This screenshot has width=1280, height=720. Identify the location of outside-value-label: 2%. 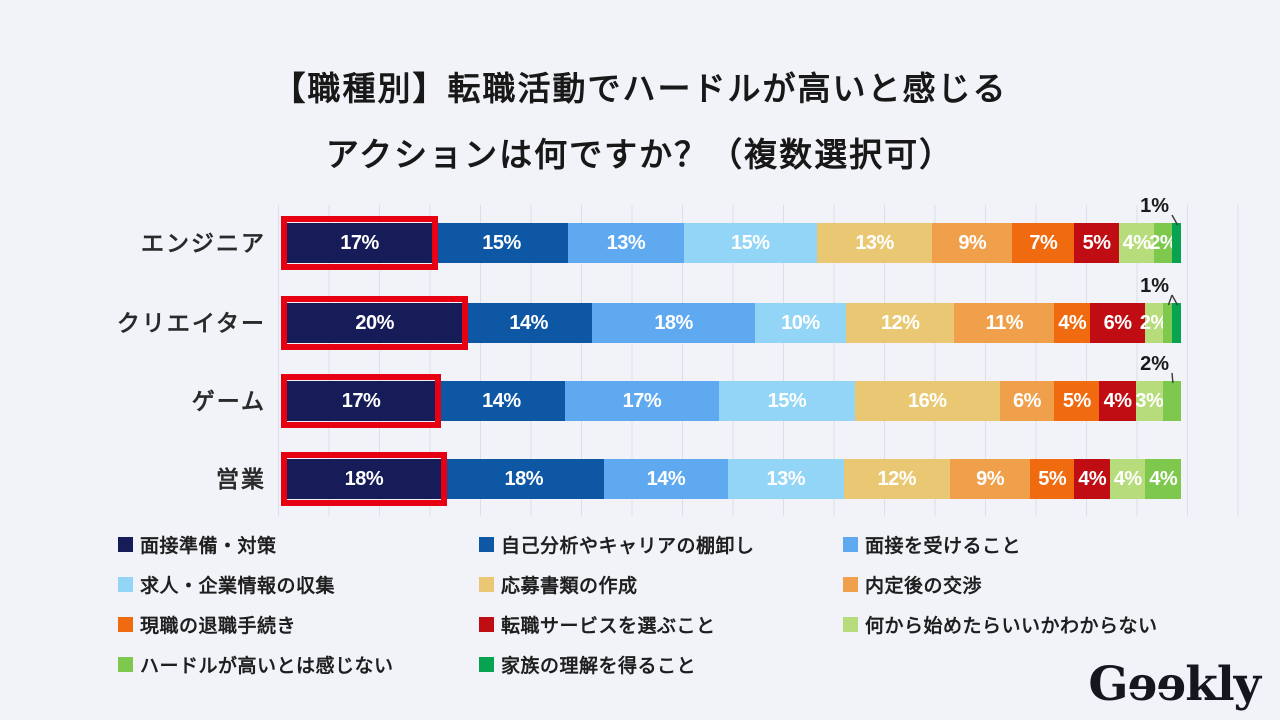
(1154, 364).